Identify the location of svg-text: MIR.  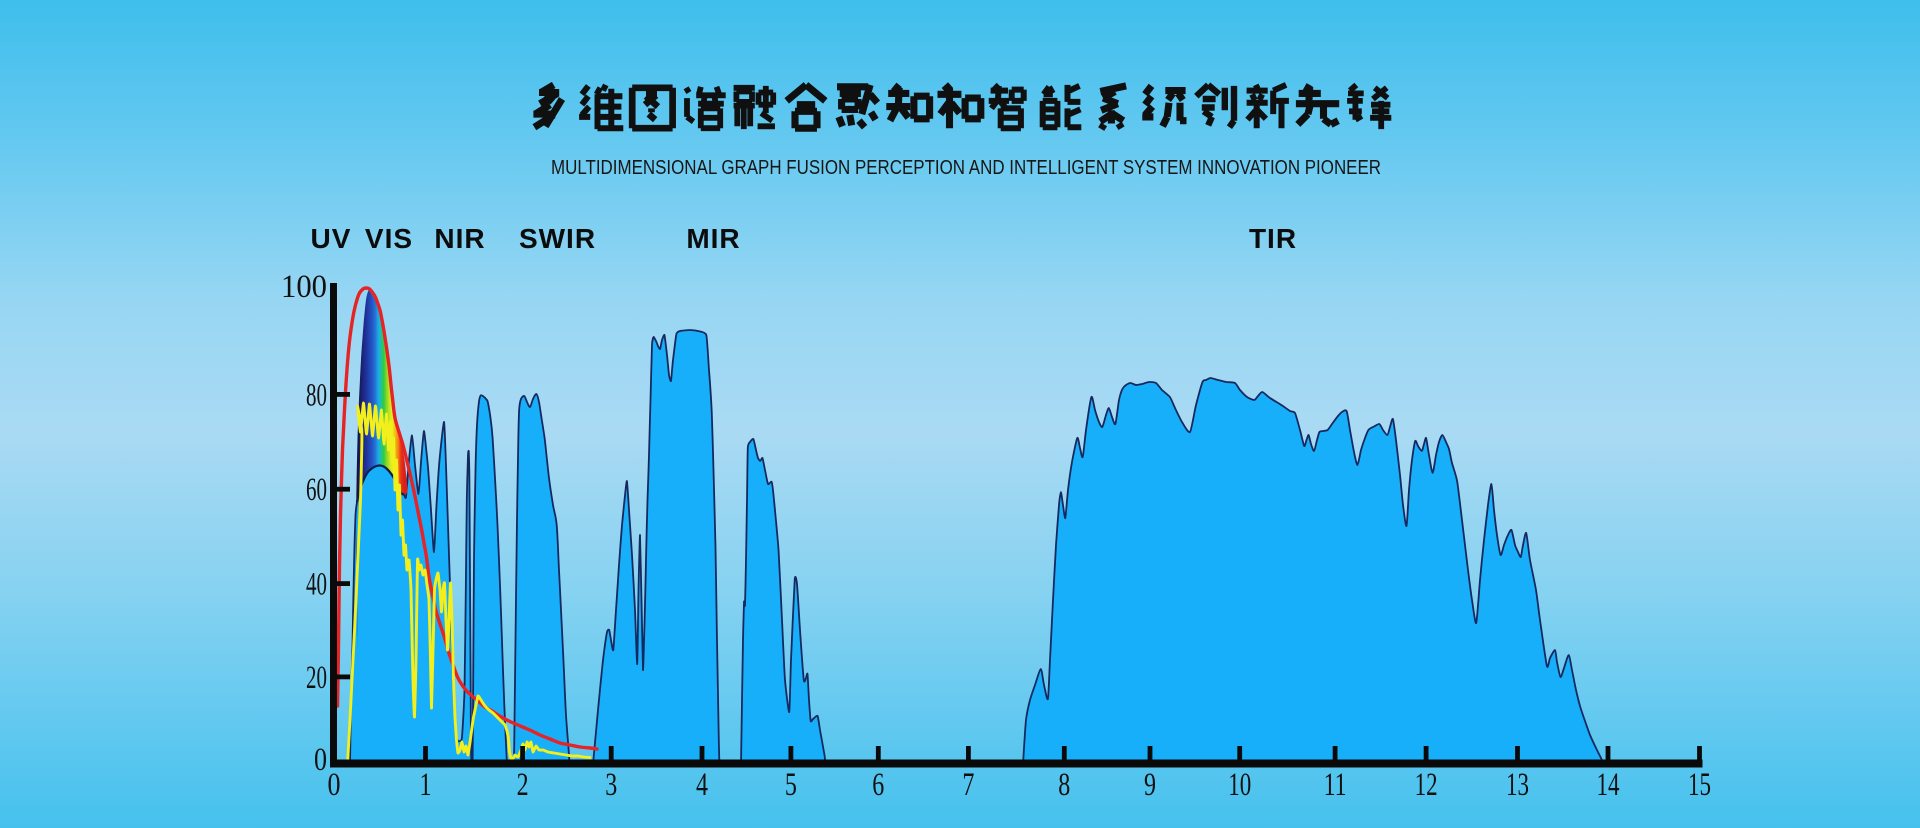
(713, 238).